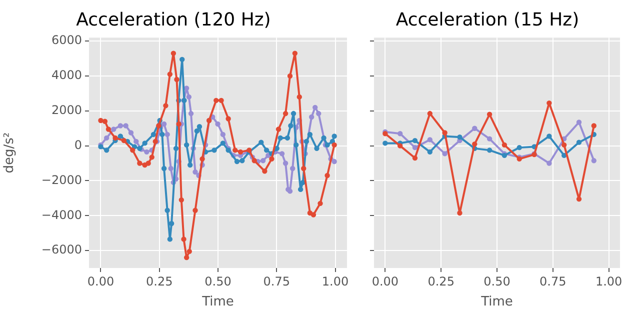 The image size is (640, 320). Describe the element at coordinates (61, 215) in the screenshot. I see `y-tick-label: −4000` at that location.